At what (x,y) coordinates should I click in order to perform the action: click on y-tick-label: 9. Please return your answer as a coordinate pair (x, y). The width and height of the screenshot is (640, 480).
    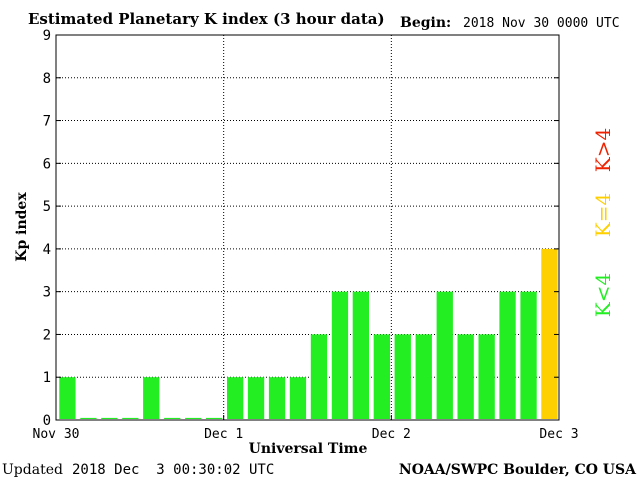
    Looking at the image, I should click on (47, 36).